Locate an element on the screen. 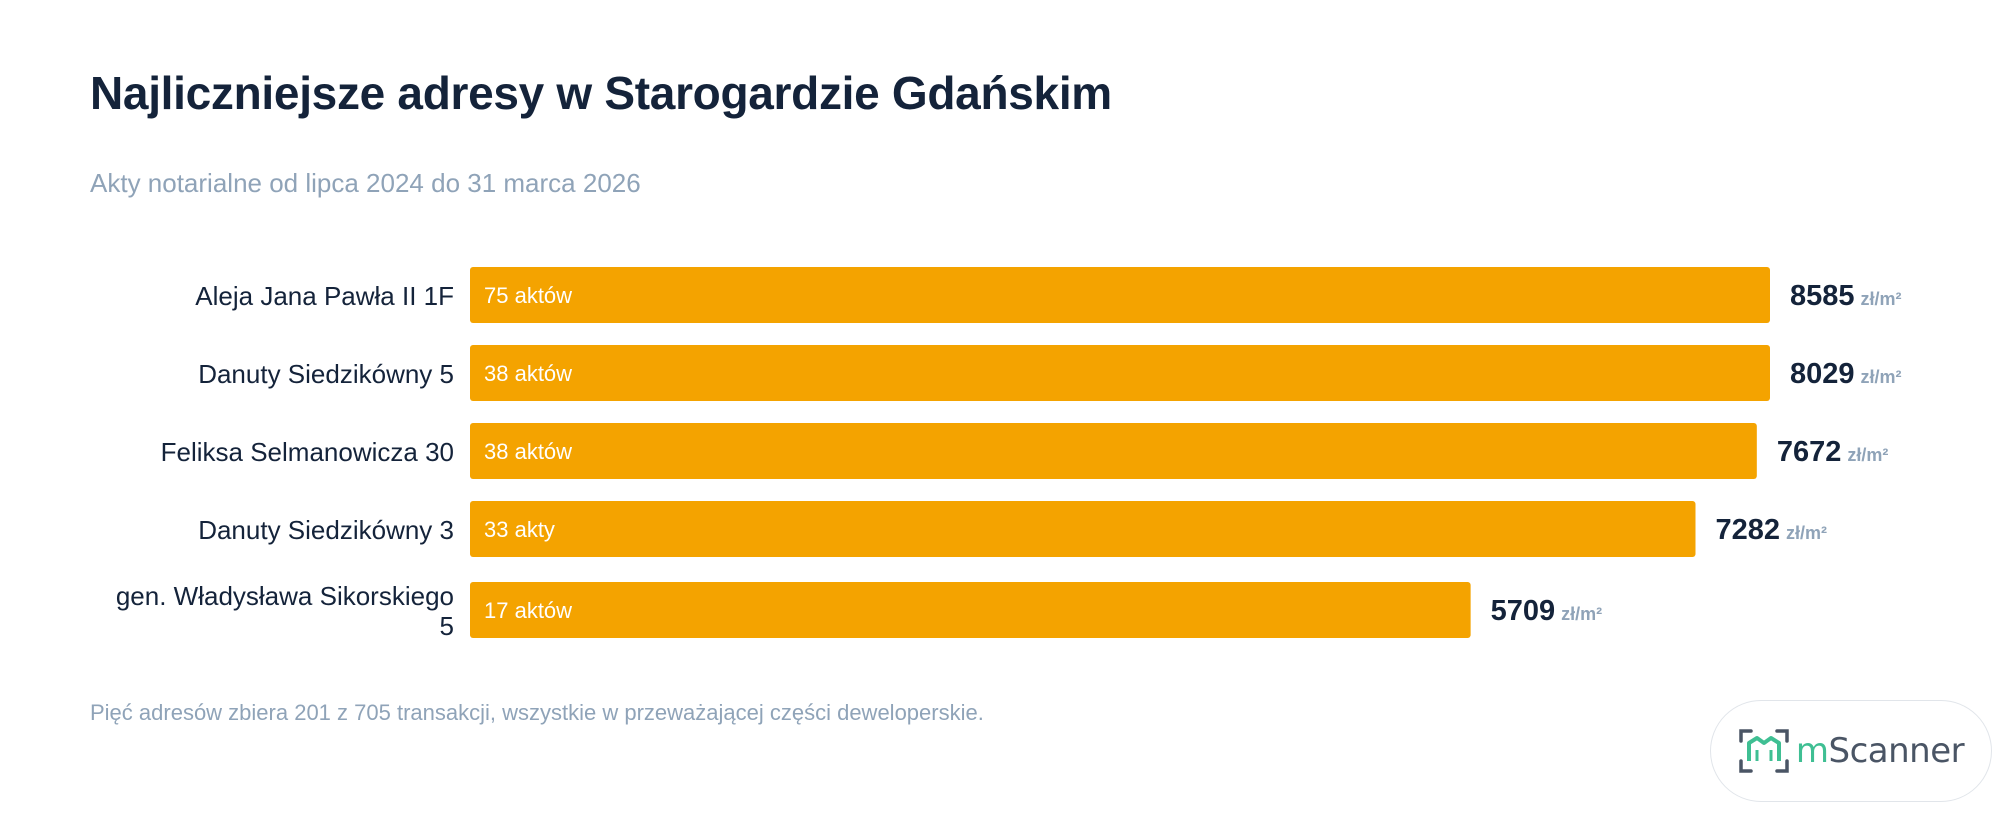 The height and width of the screenshot is (817, 2000). bar-inner-label: 33 akty is located at coordinates (519, 529).